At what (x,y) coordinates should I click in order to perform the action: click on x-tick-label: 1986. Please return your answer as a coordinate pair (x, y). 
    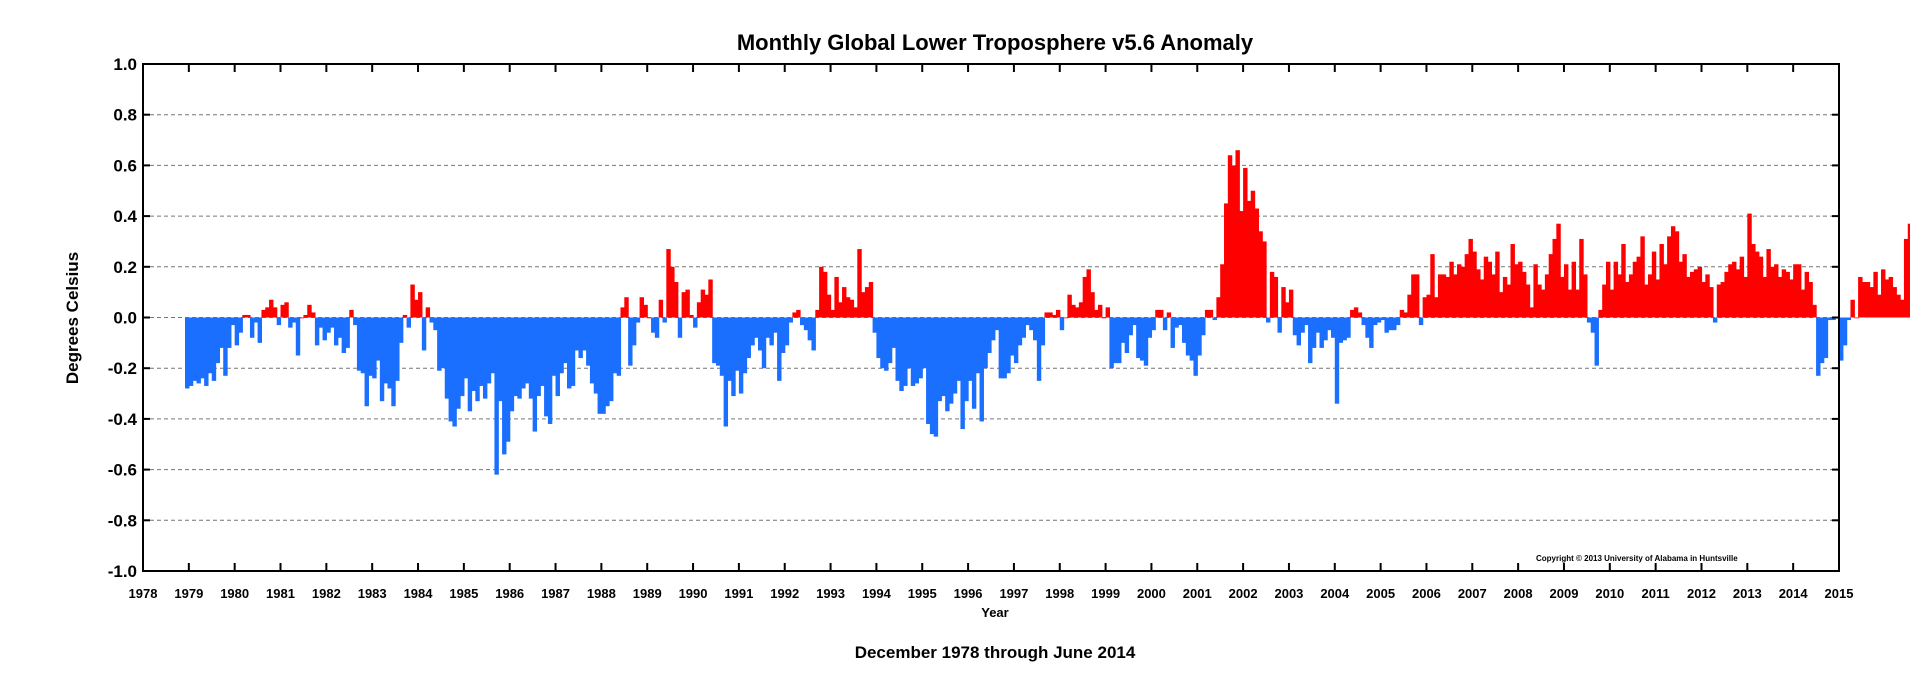
    Looking at the image, I should click on (509, 593).